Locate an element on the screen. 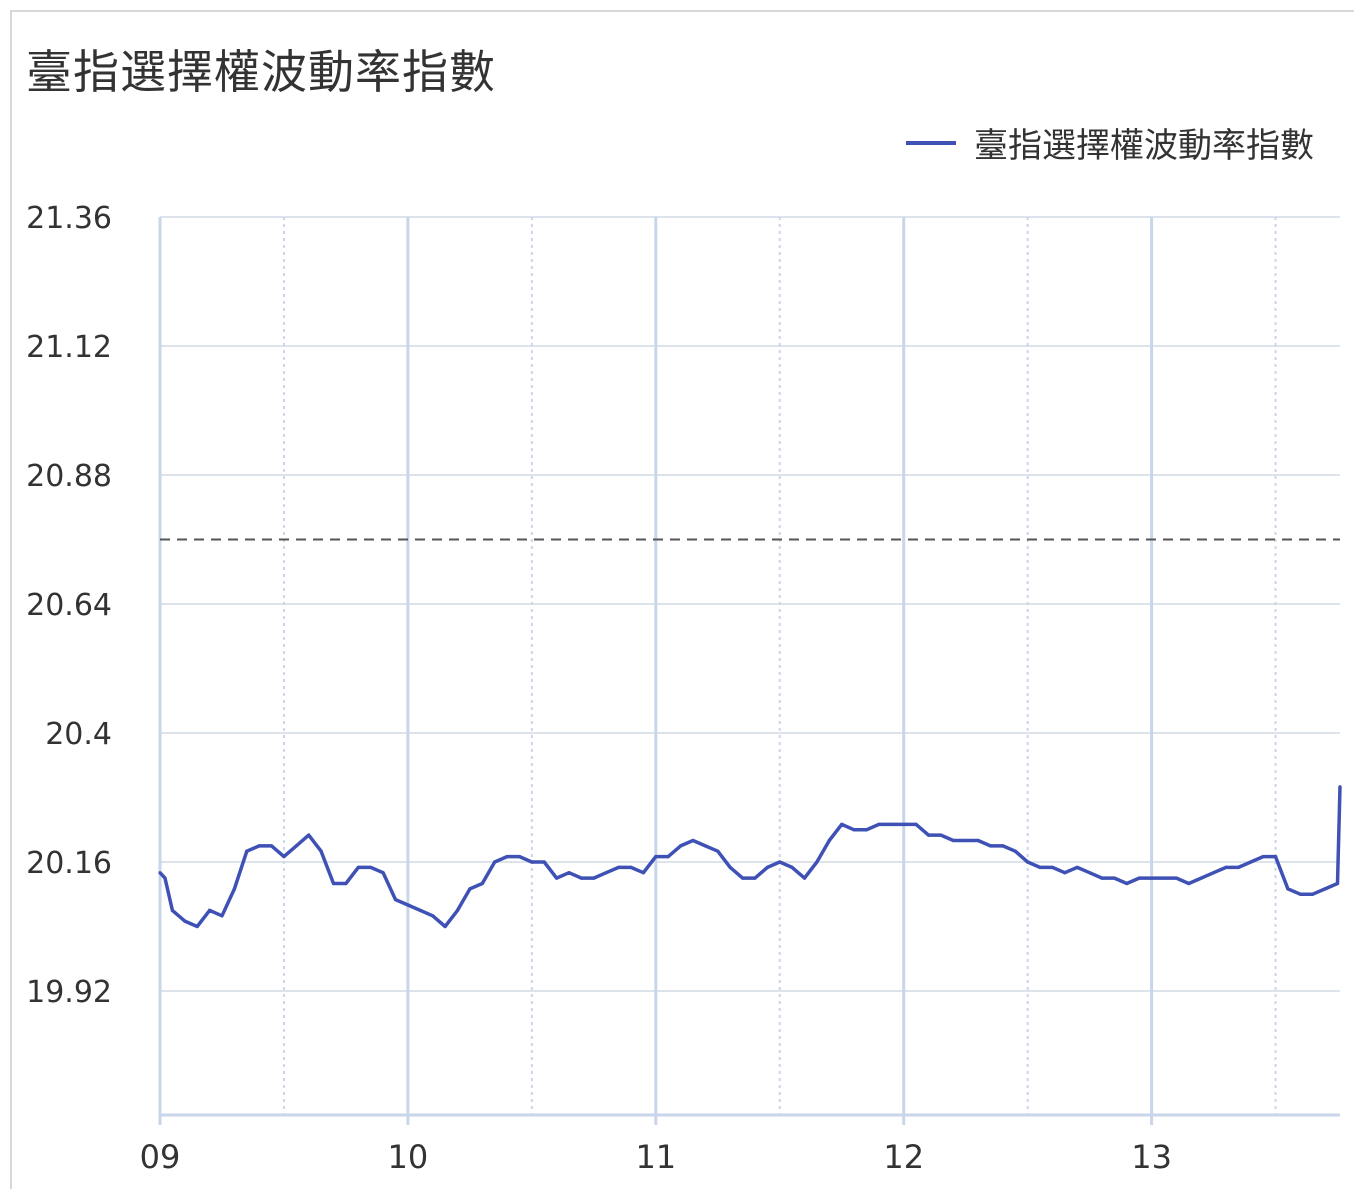  y-tick-label: 21.12 is located at coordinates (69, 347).